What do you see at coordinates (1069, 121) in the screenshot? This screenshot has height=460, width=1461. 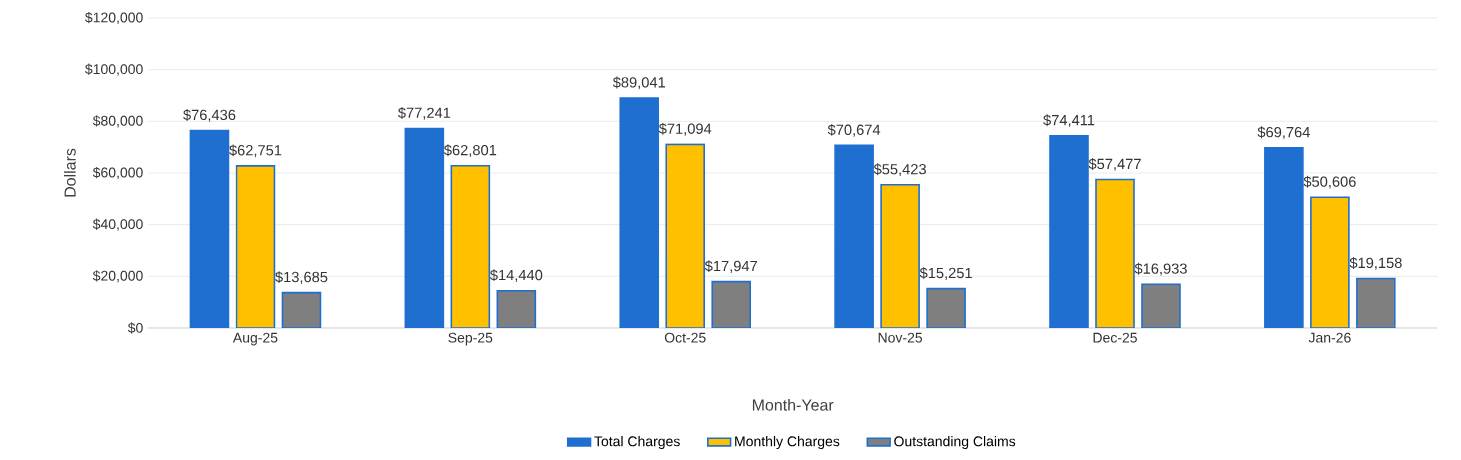 I see `data-label: $74,411` at bounding box center [1069, 121].